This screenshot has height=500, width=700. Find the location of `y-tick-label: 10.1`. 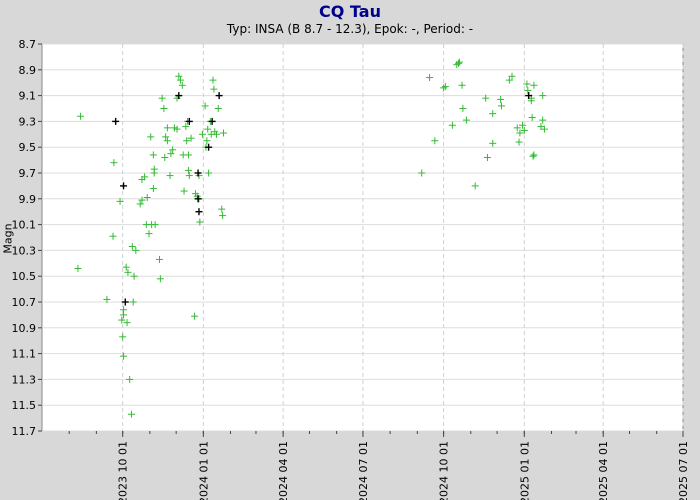

y-tick-label: 10.1 is located at coordinates (24, 225).